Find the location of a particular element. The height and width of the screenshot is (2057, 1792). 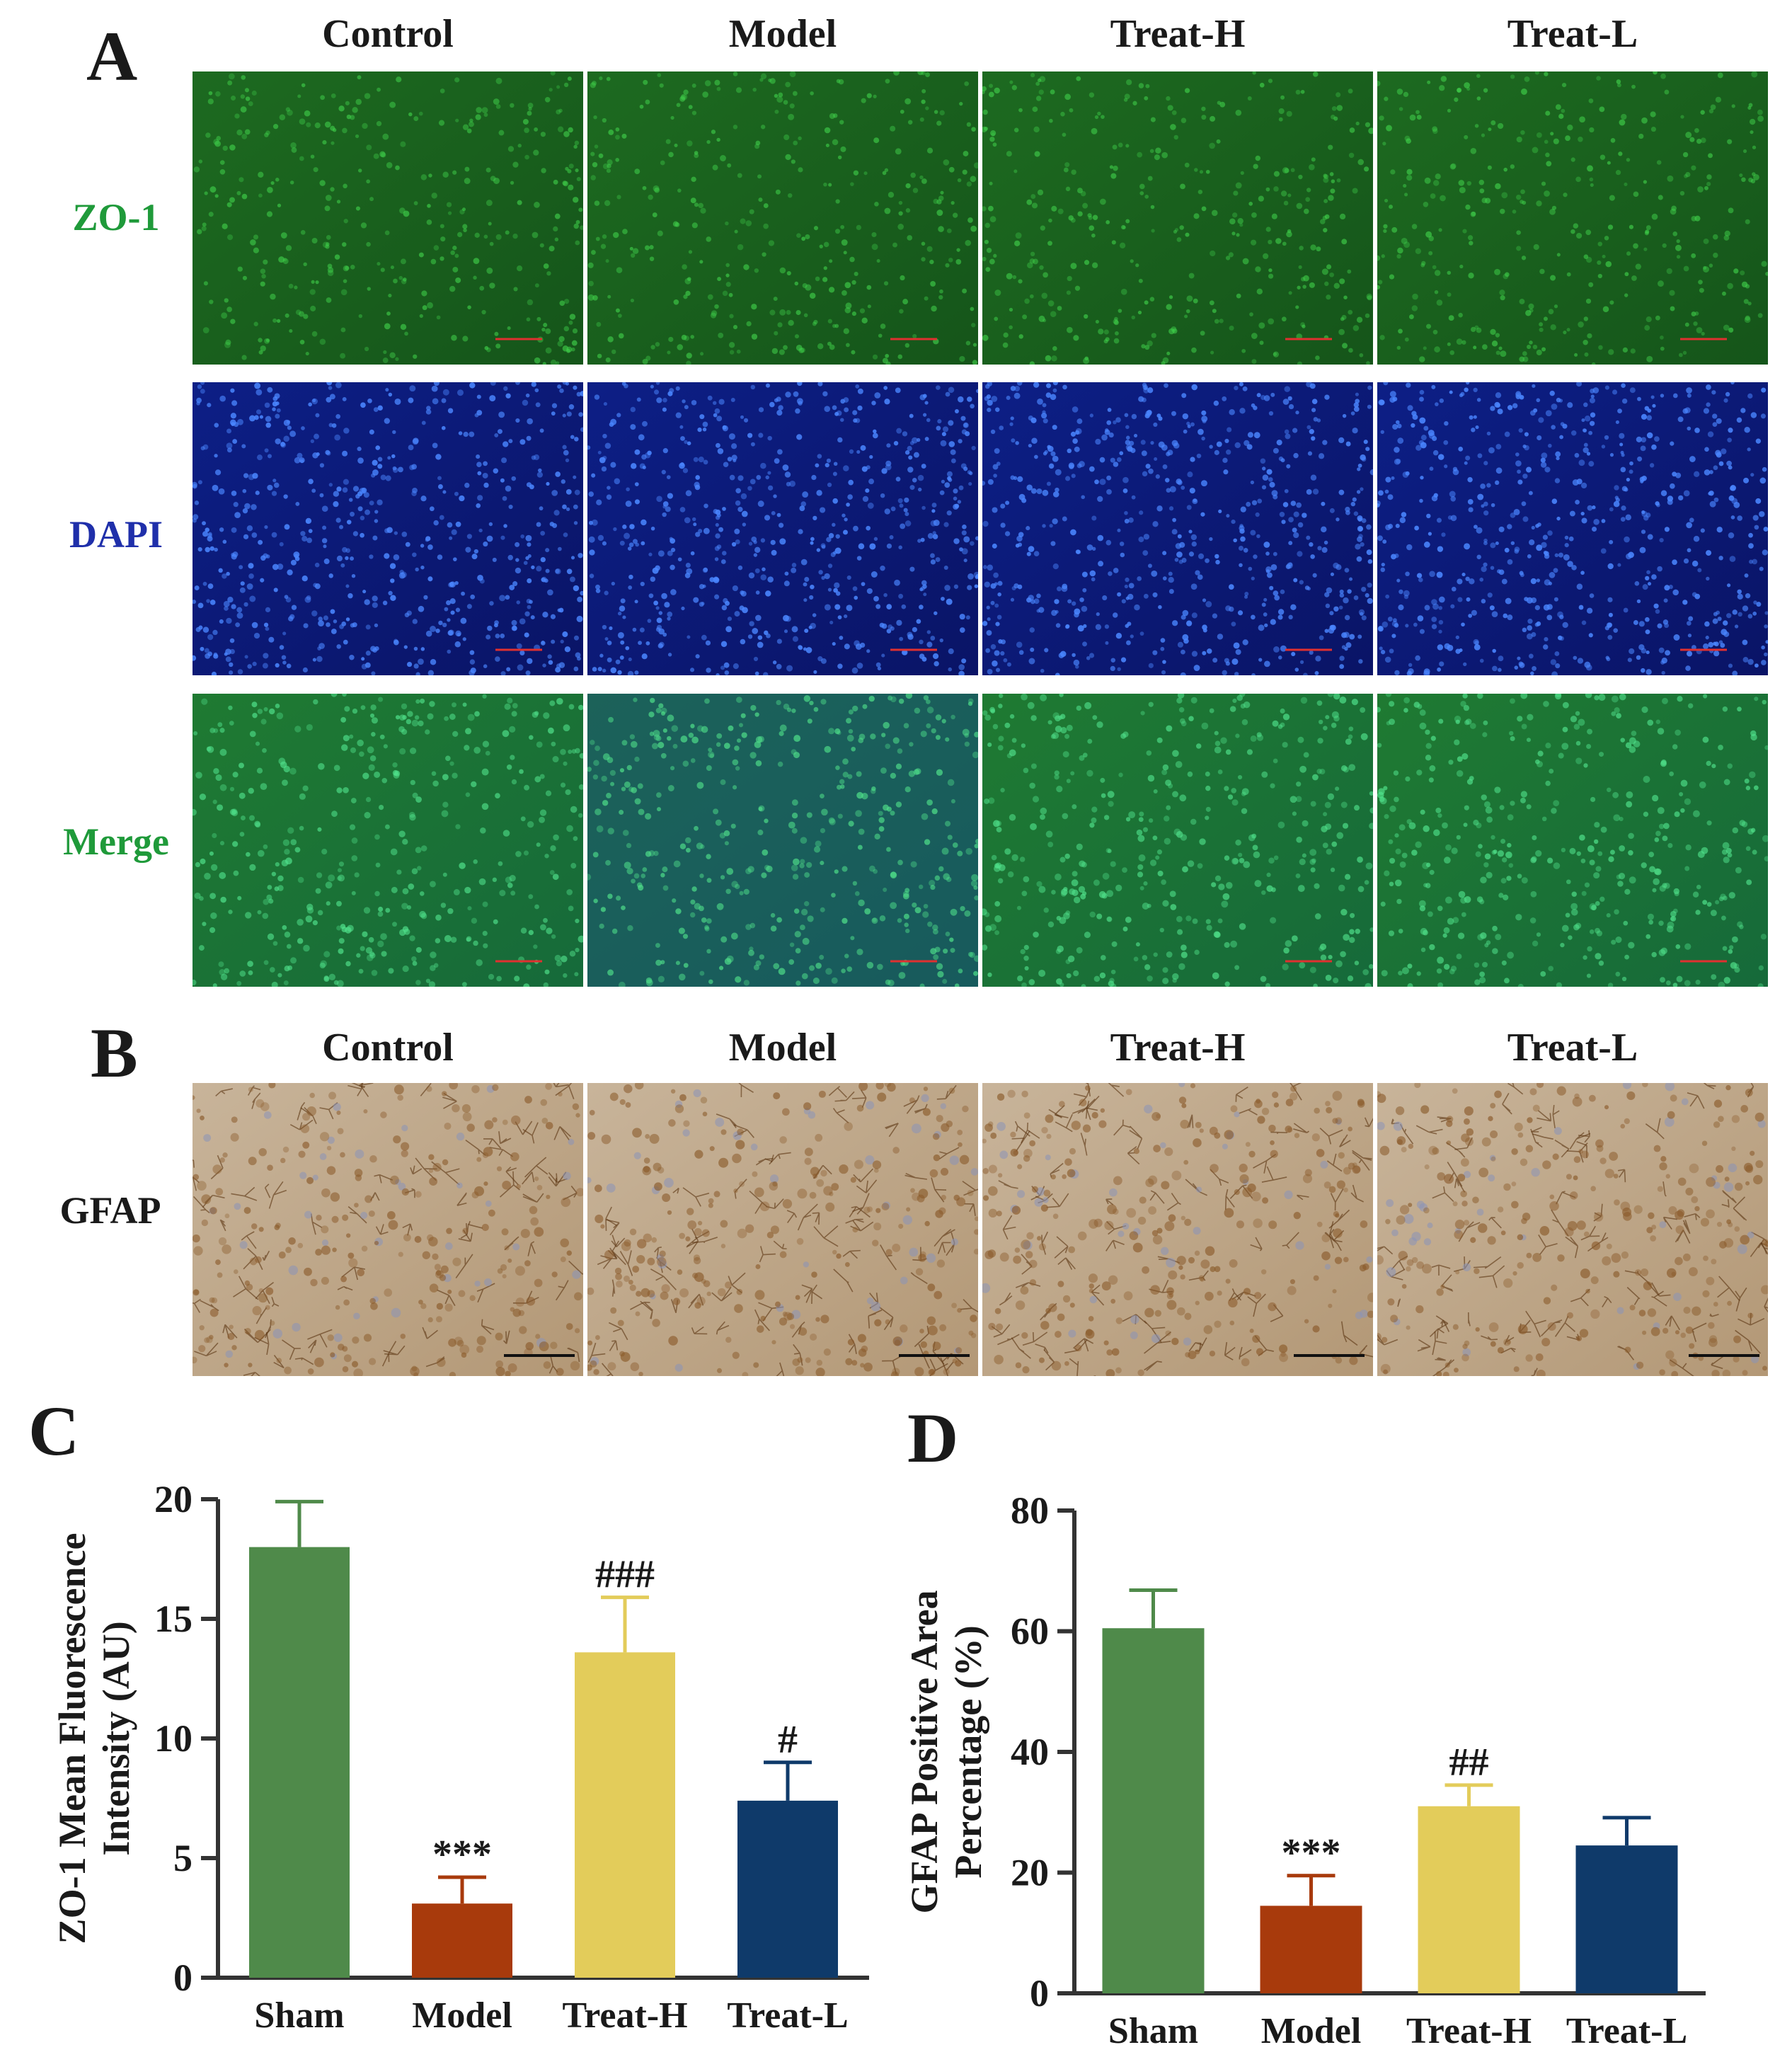

panel-a-col-treat-l: Treat-L is located at coordinates (1573, 34).